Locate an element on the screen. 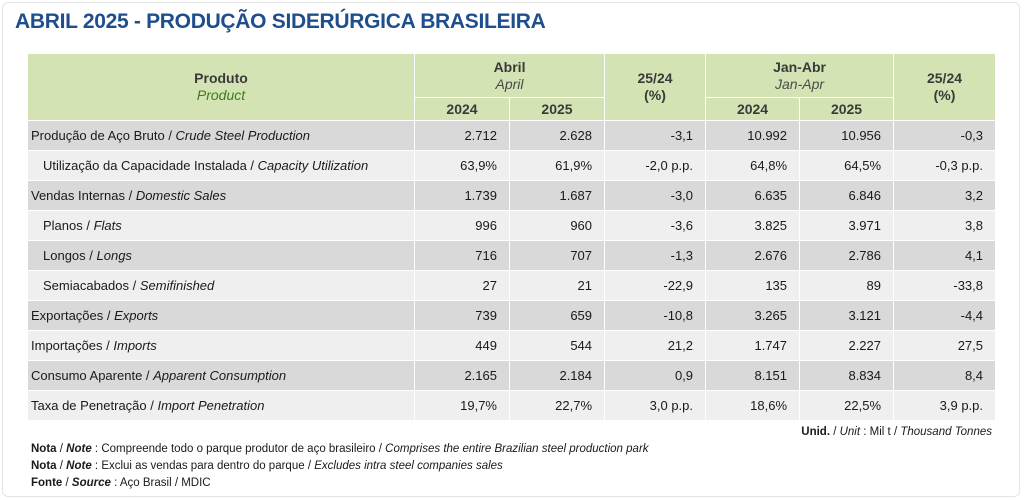  cell-ytd-change: 3,2 is located at coordinates (945, 195).